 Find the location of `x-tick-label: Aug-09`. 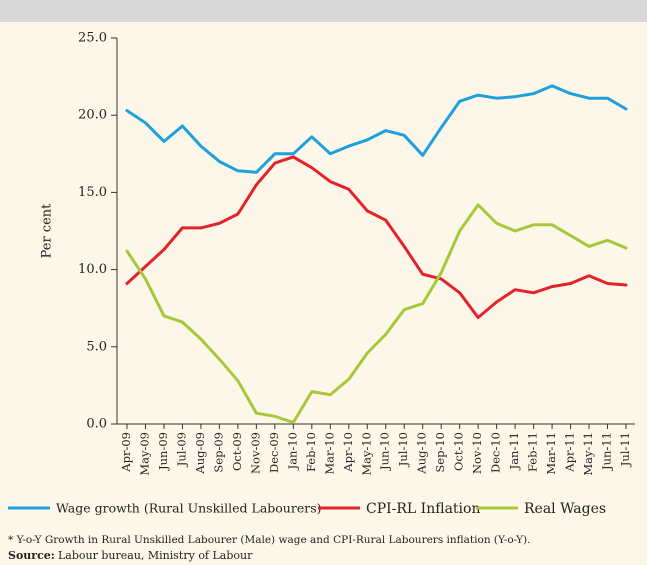

x-tick-label: Aug-09 is located at coordinates (200, 453).